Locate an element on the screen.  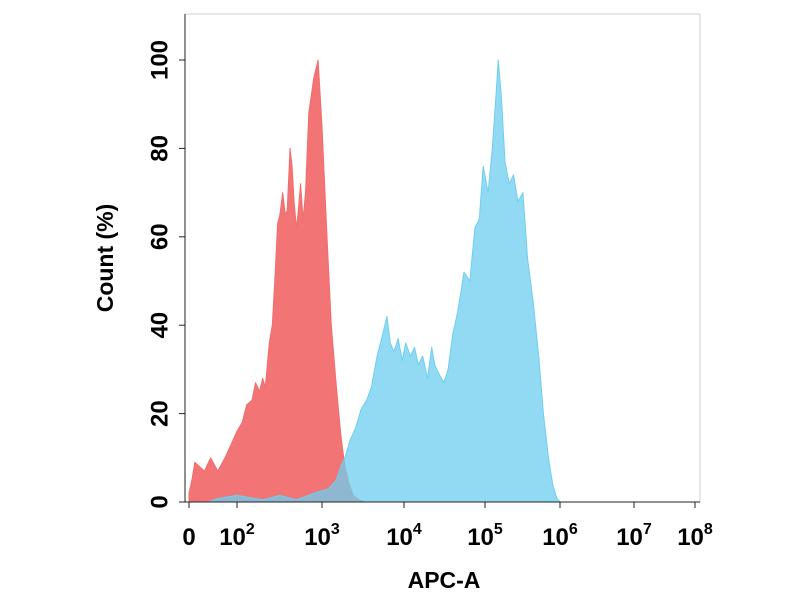
y-axis-ticks: 0 20 40 60 80 100 is located at coordinates (165, 274).